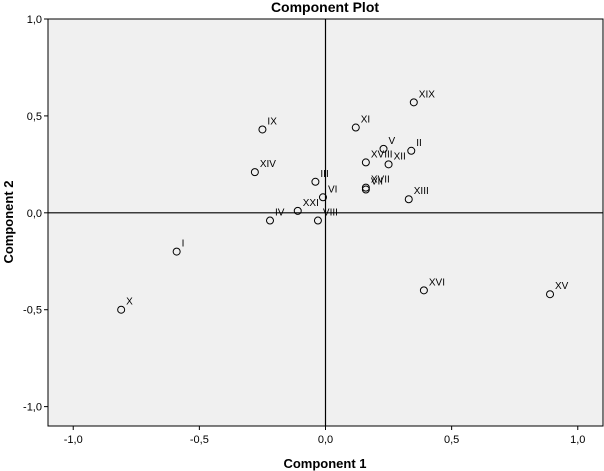 The image size is (604, 471). Describe the element at coordinates (377, 182) in the screenshot. I see `data-point-label: VII` at that location.